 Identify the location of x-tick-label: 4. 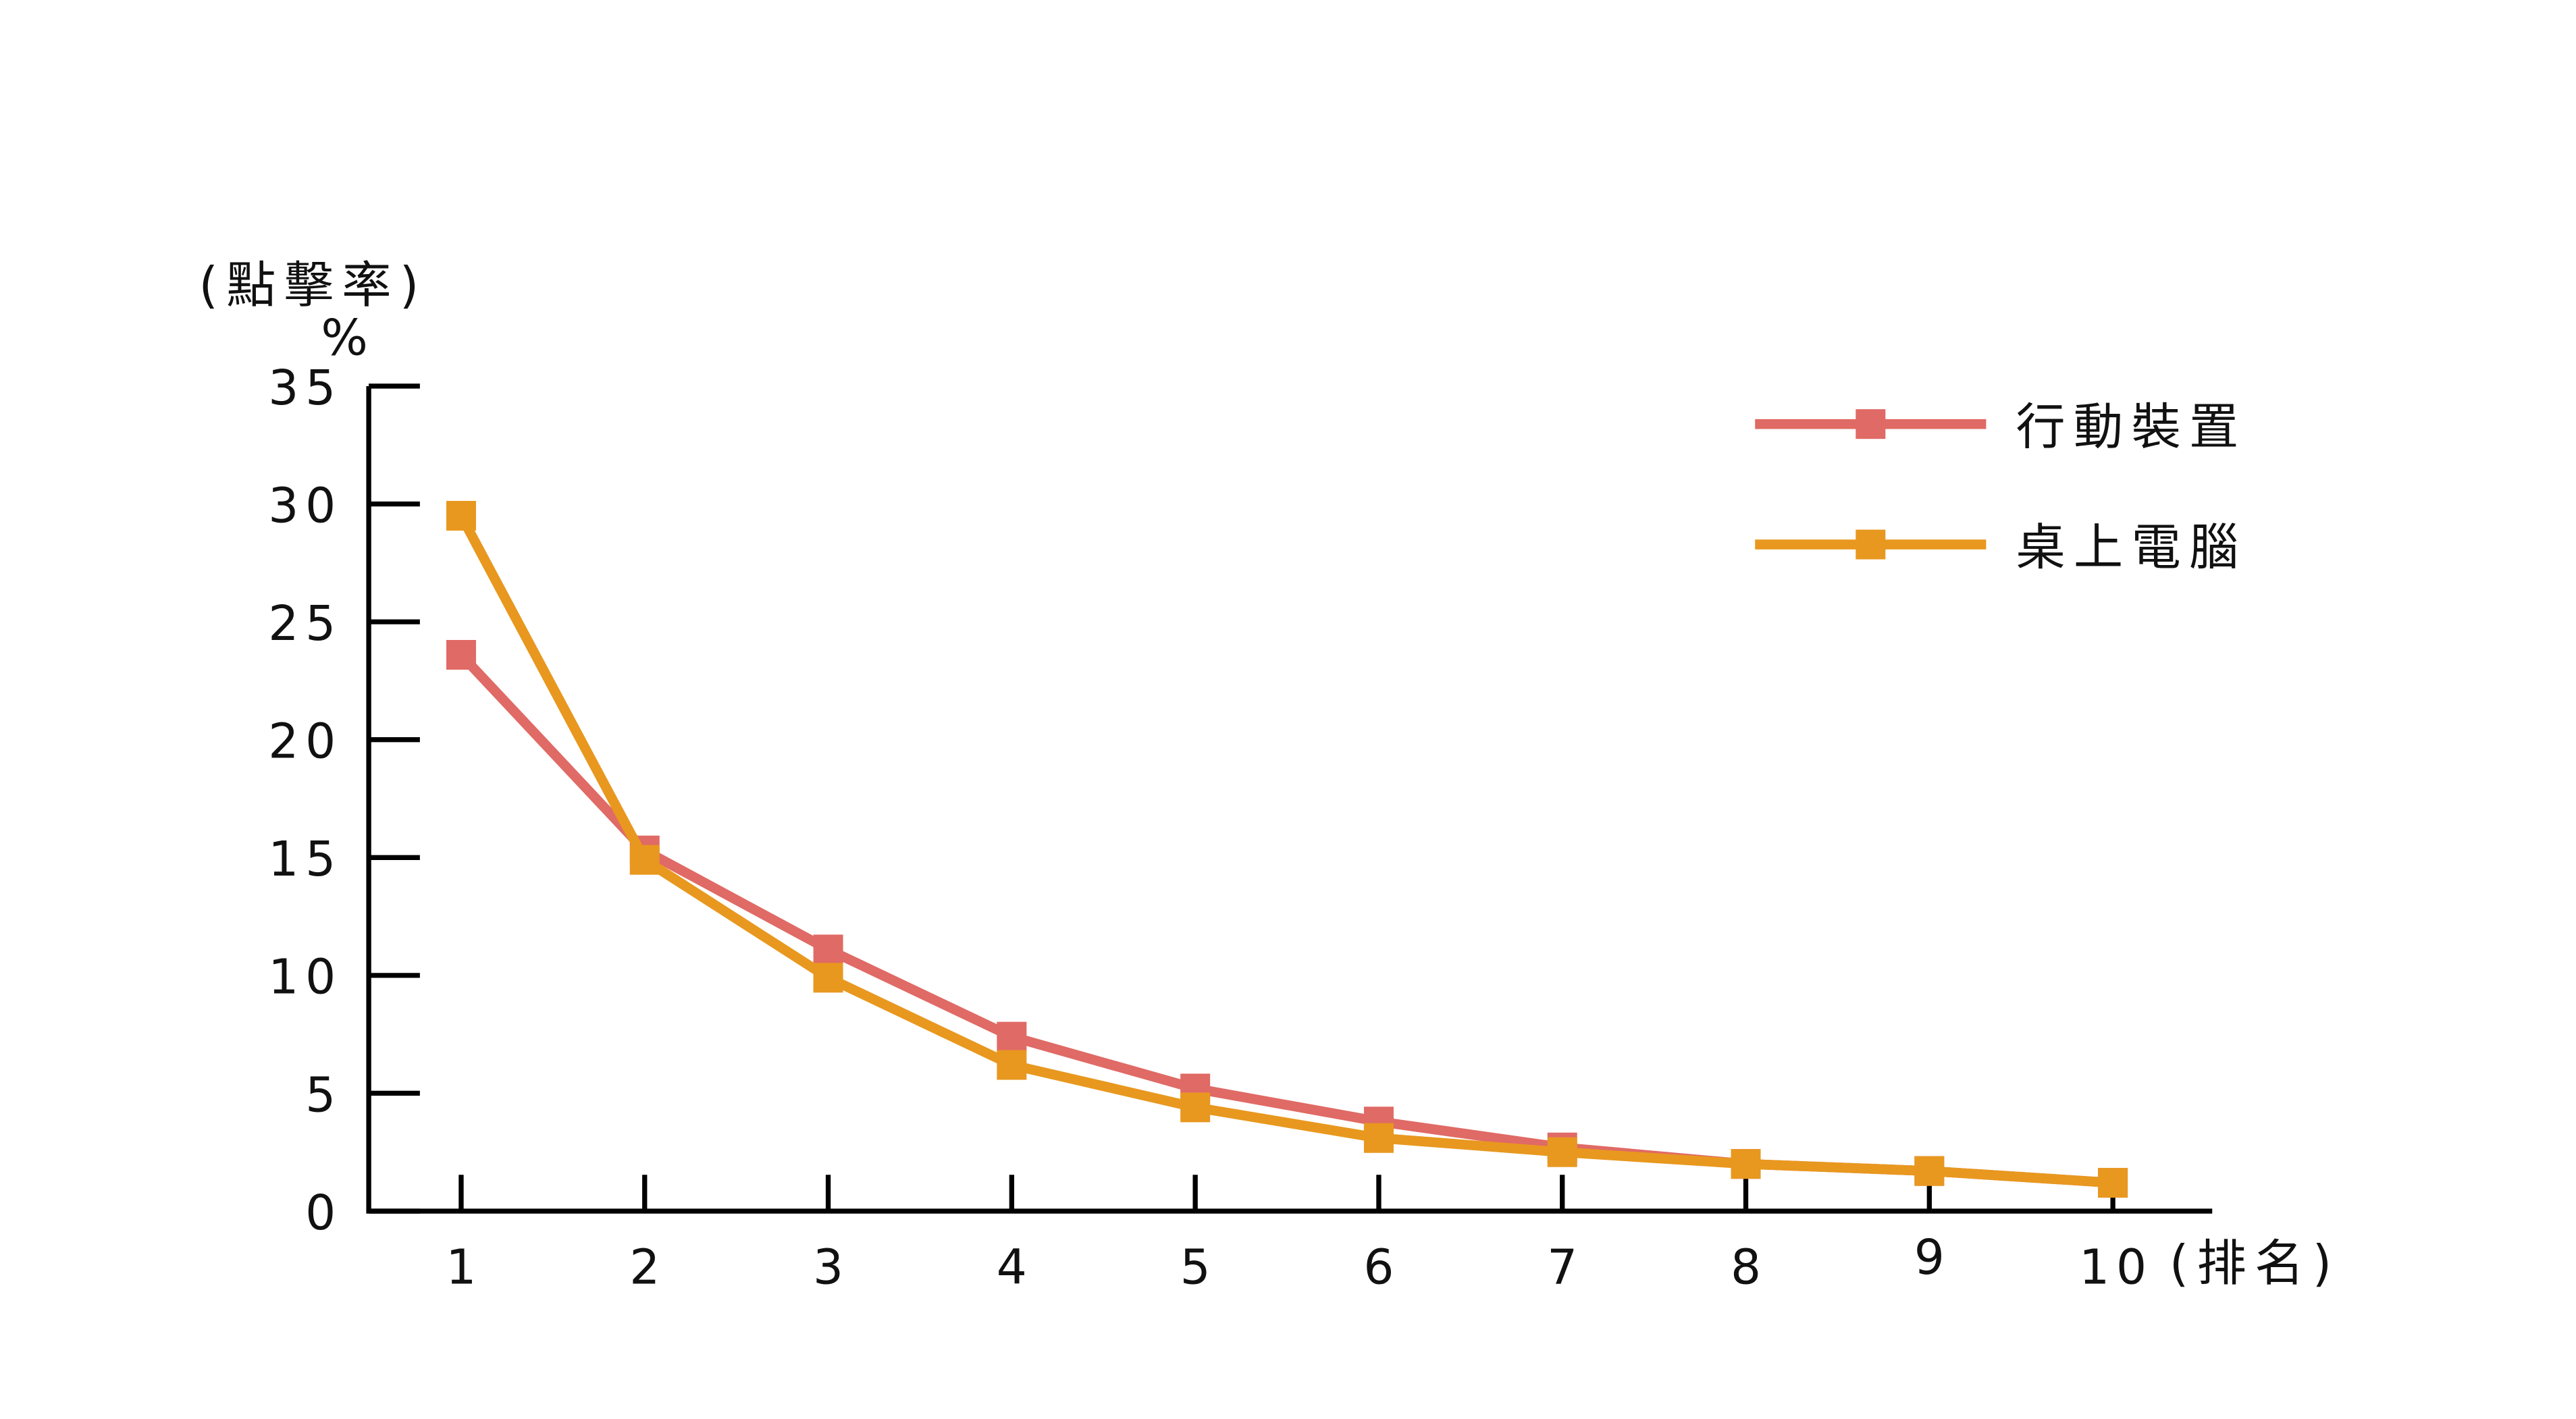
(1016, 1267).